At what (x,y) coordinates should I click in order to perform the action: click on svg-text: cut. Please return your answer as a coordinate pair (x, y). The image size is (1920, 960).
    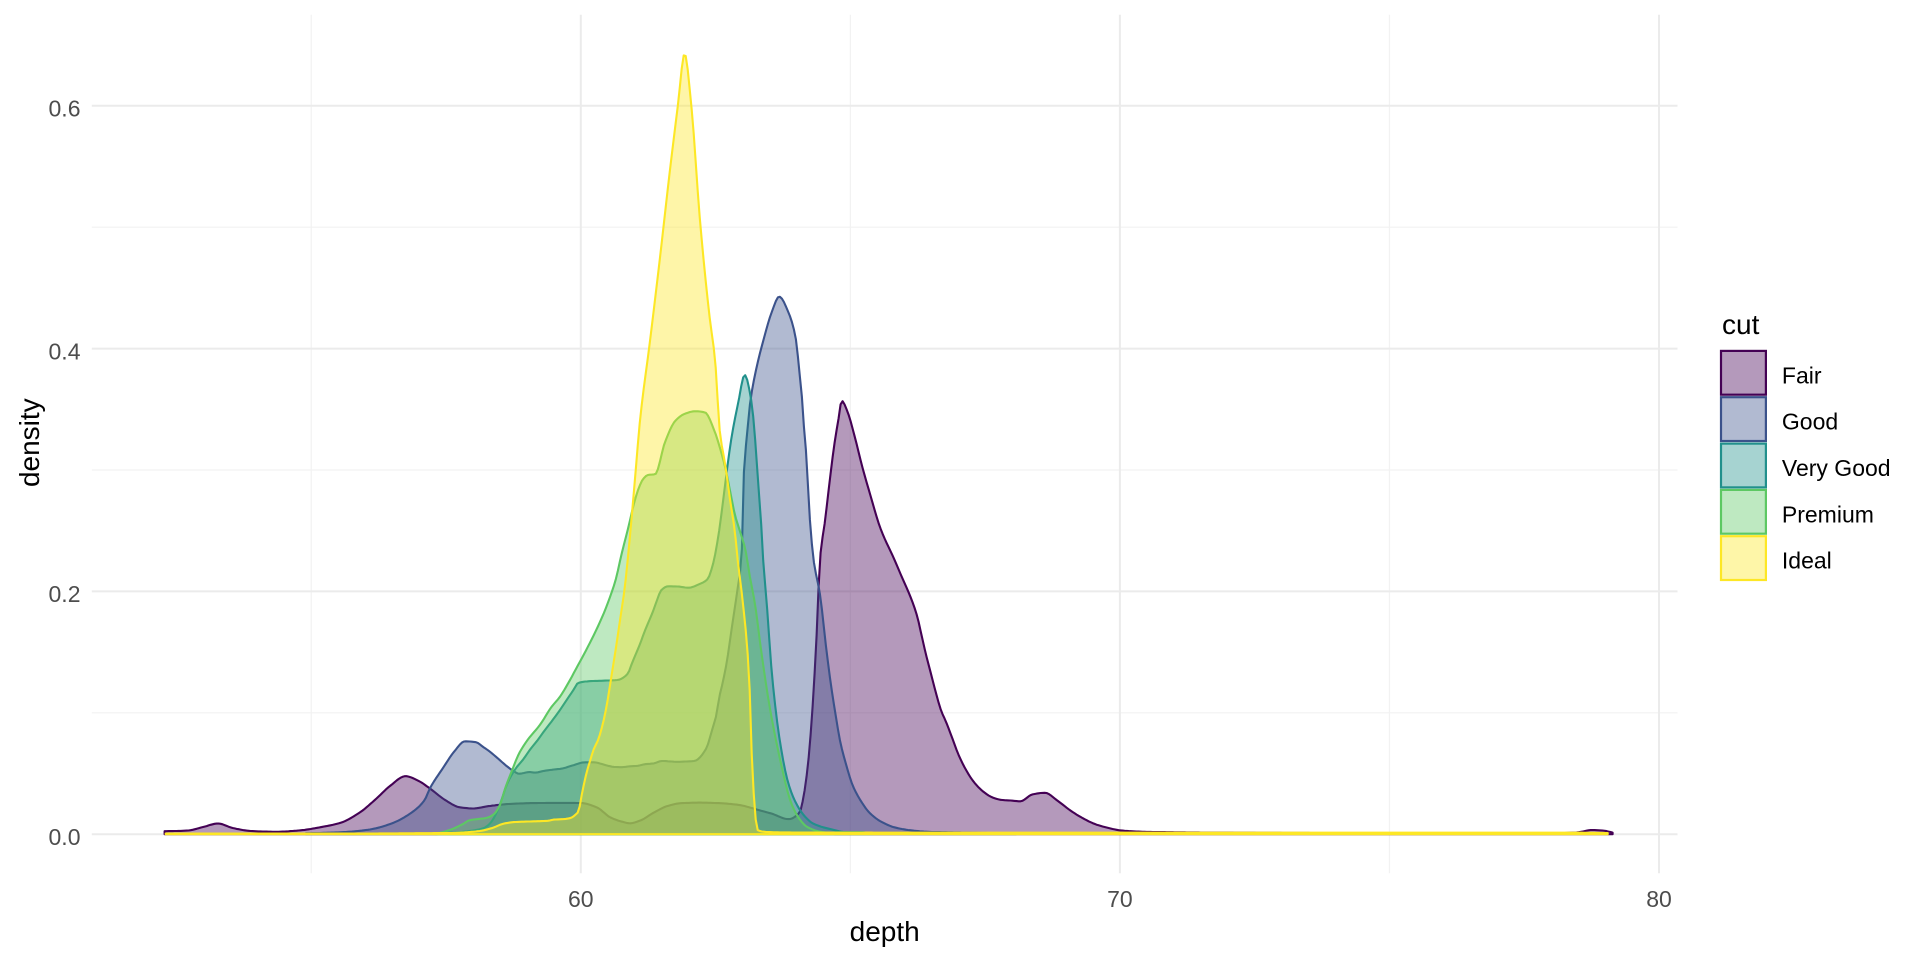
    Looking at the image, I should click on (1741, 324).